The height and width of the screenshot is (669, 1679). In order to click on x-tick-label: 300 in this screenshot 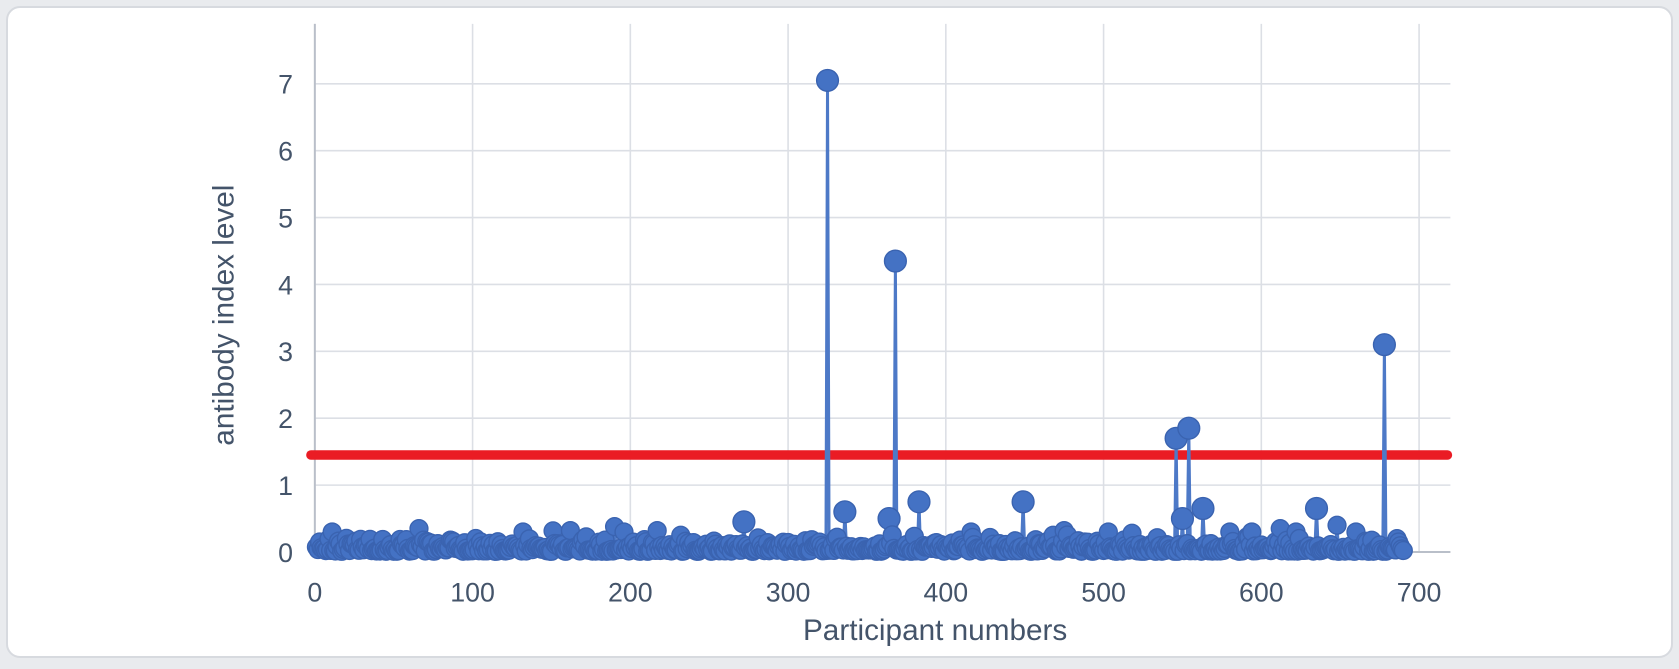, I will do `click(788, 593)`.